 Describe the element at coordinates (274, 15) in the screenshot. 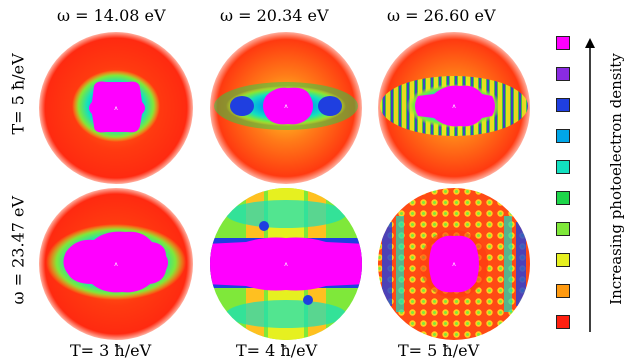

I see `column-label-2: ω = 20.34 eV` at that location.